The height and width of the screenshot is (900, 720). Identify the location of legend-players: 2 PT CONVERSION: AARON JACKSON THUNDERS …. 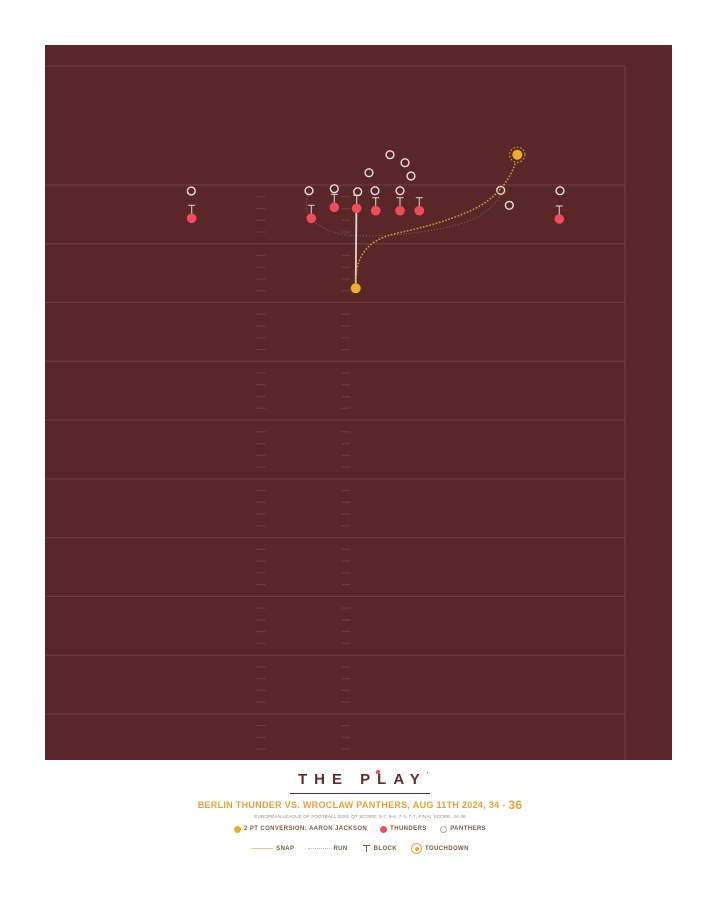
(360, 829).